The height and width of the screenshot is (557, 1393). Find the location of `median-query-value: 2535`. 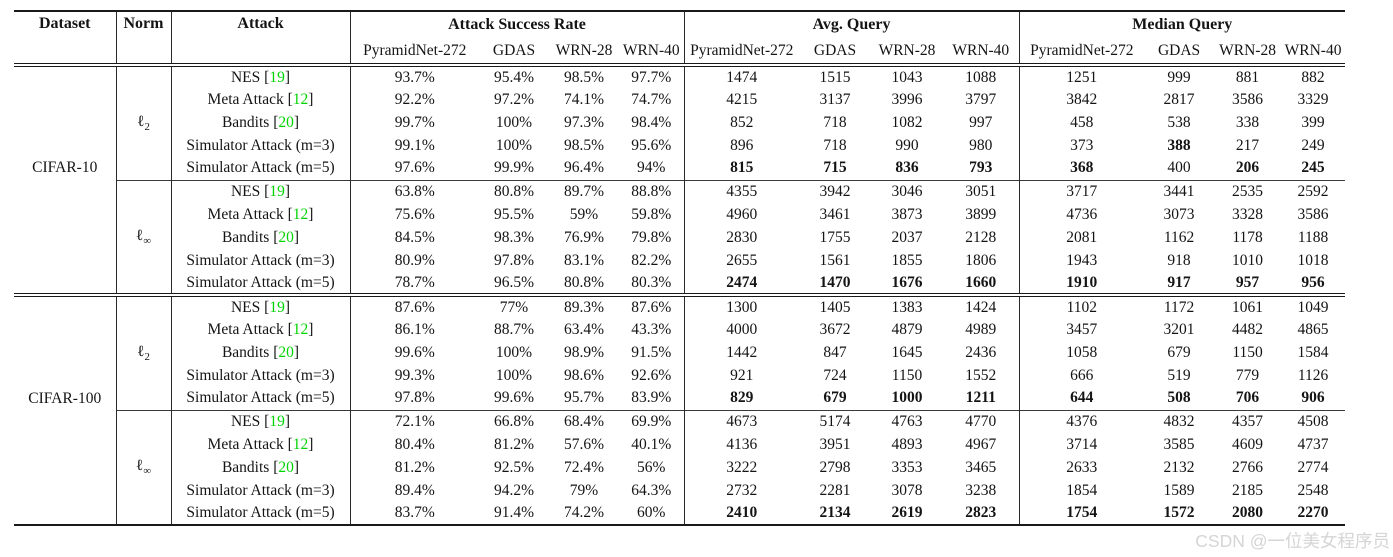

median-query-value: 2535 is located at coordinates (1248, 191).